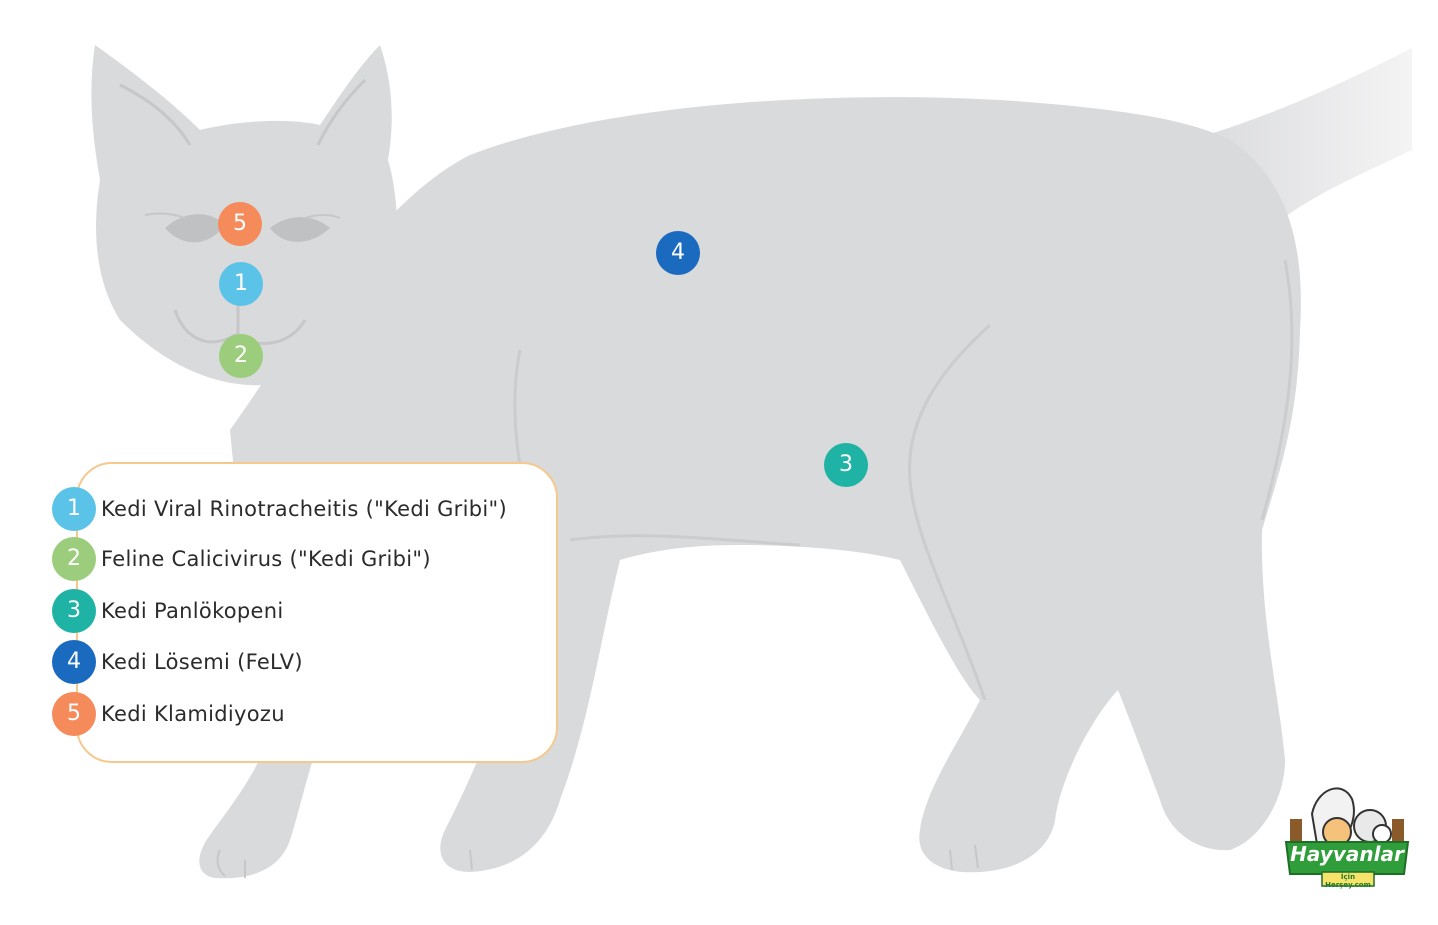  What do you see at coordinates (195, 228) in the screenshot?
I see `cat-left-eye` at bounding box center [195, 228].